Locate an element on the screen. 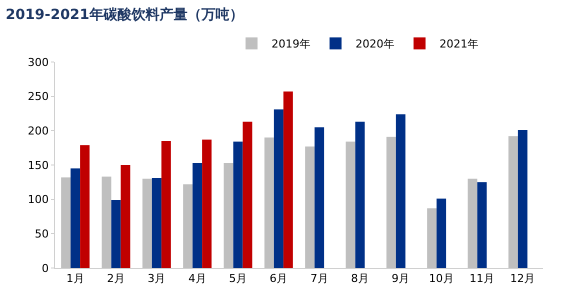  x-tick-label: 5月 is located at coordinates (238, 279).